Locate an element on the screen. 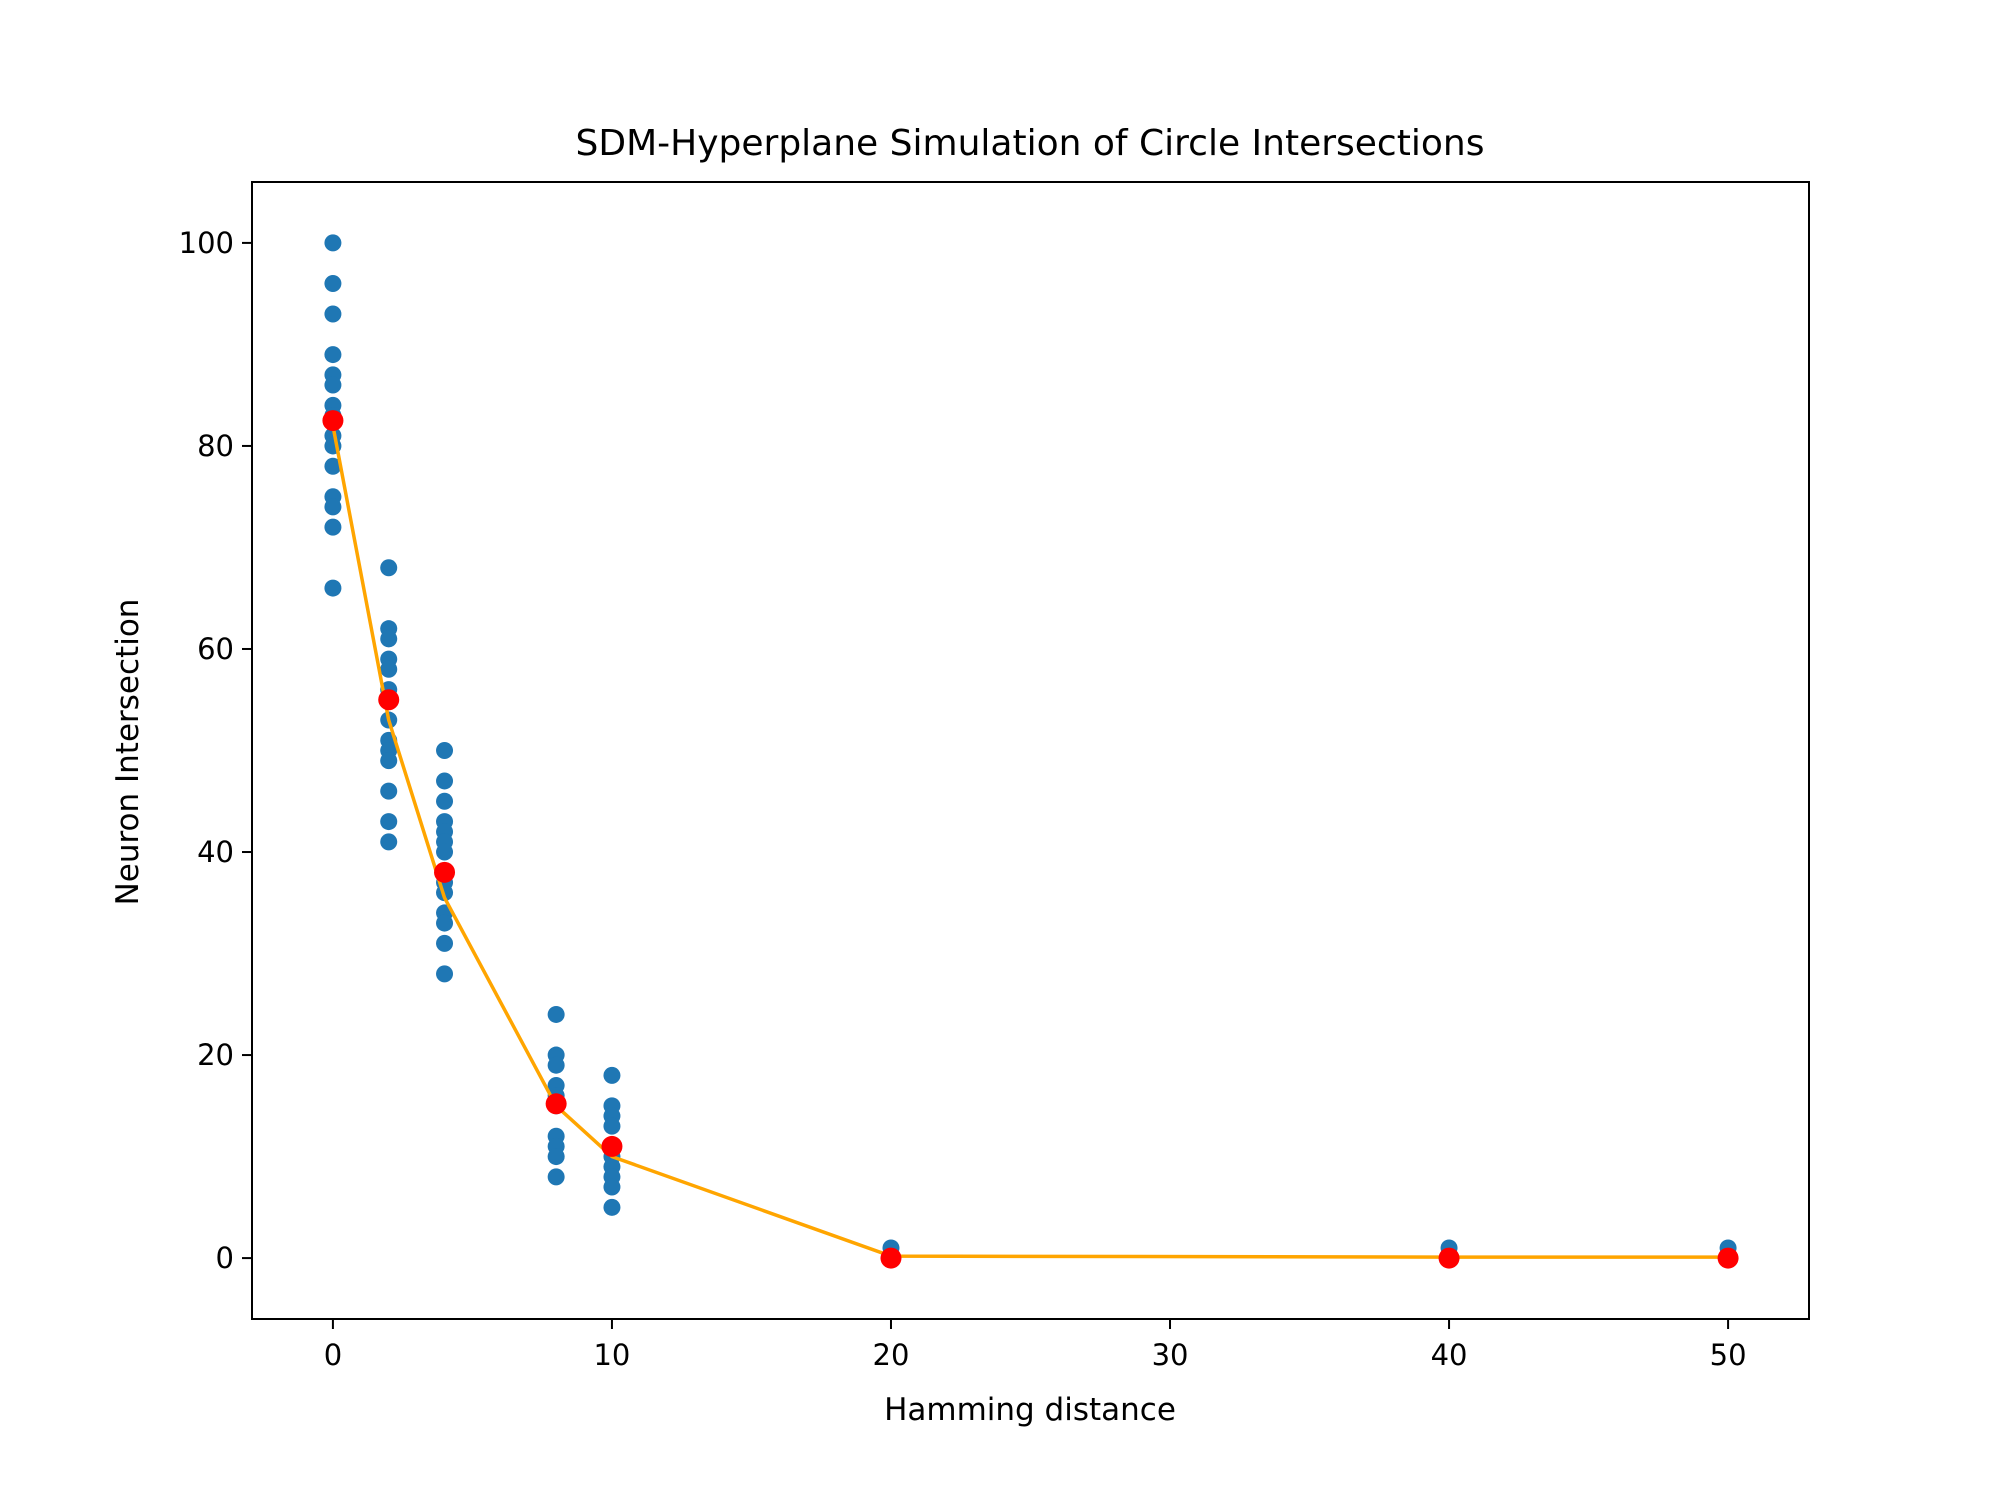 The height and width of the screenshot is (1505, 2000). y-tick-label: 0 is located at coordinates (225, 1258).